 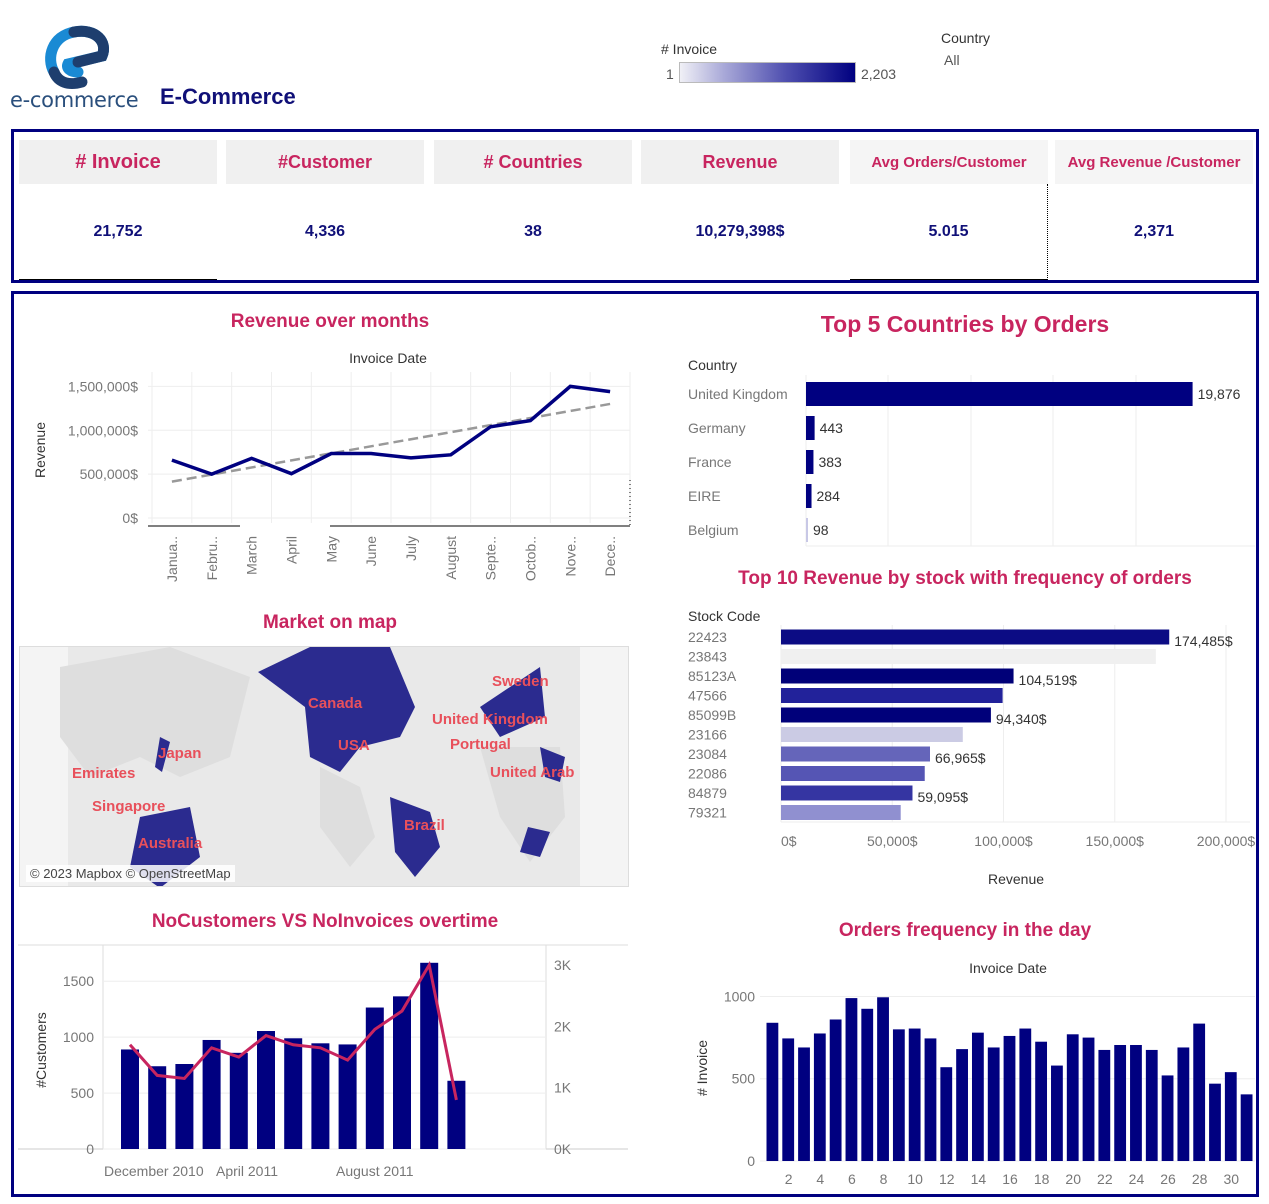 I want to click on category-label: 22423, so click(x=707, y=637).